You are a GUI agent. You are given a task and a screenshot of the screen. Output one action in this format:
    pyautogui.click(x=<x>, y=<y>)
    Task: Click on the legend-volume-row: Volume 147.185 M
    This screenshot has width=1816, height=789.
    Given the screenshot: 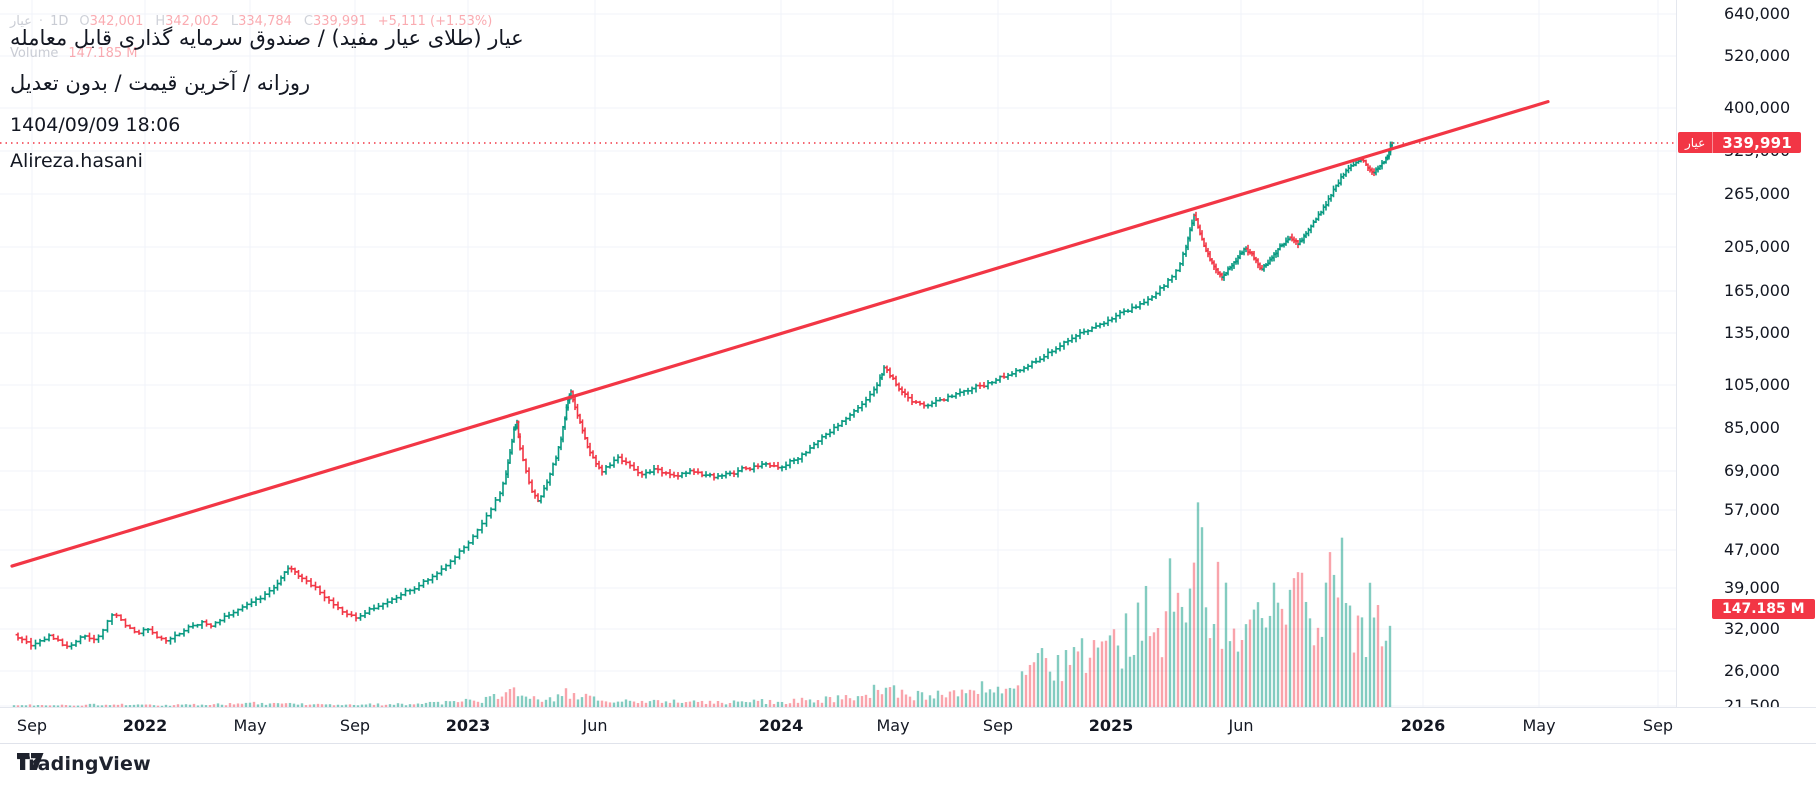 What is the action you would take?
    pyautogui.click(x=251, y=53)
    